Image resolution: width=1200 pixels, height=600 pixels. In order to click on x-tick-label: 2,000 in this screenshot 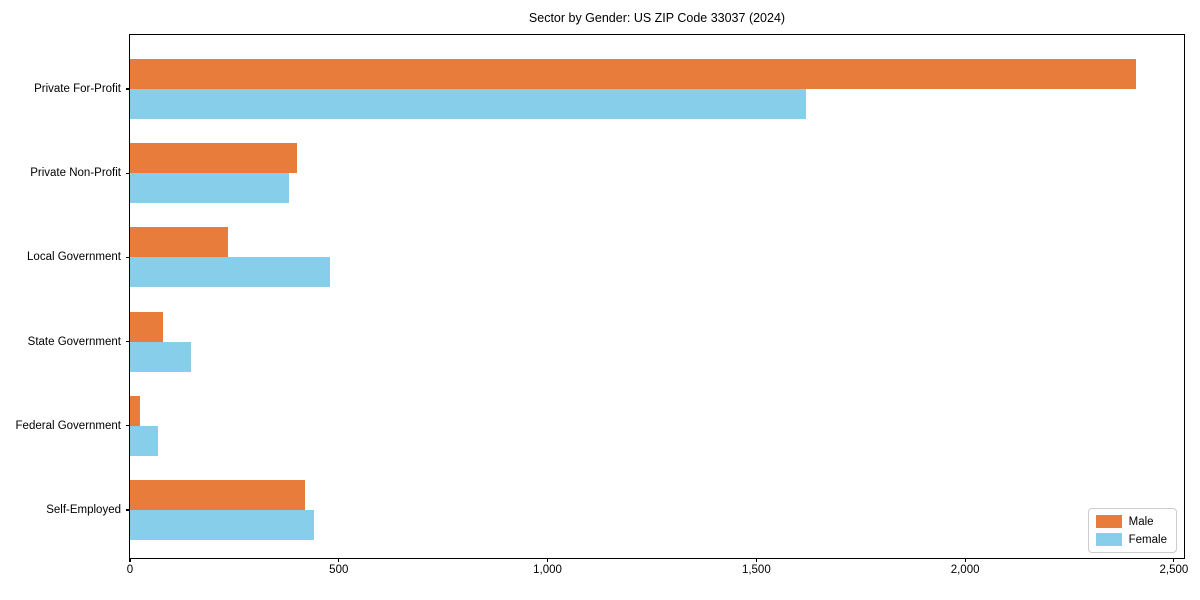, I will do `click(965, 570)`.